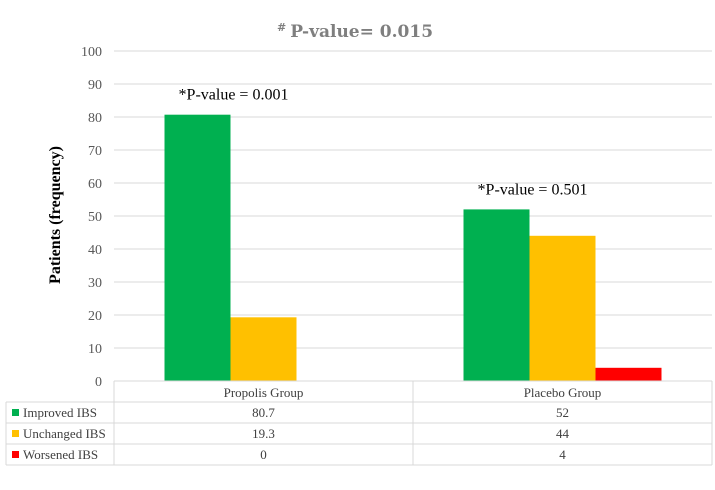  I want to click on annotation-label: *P-value = 0.001, so click(234, 95).